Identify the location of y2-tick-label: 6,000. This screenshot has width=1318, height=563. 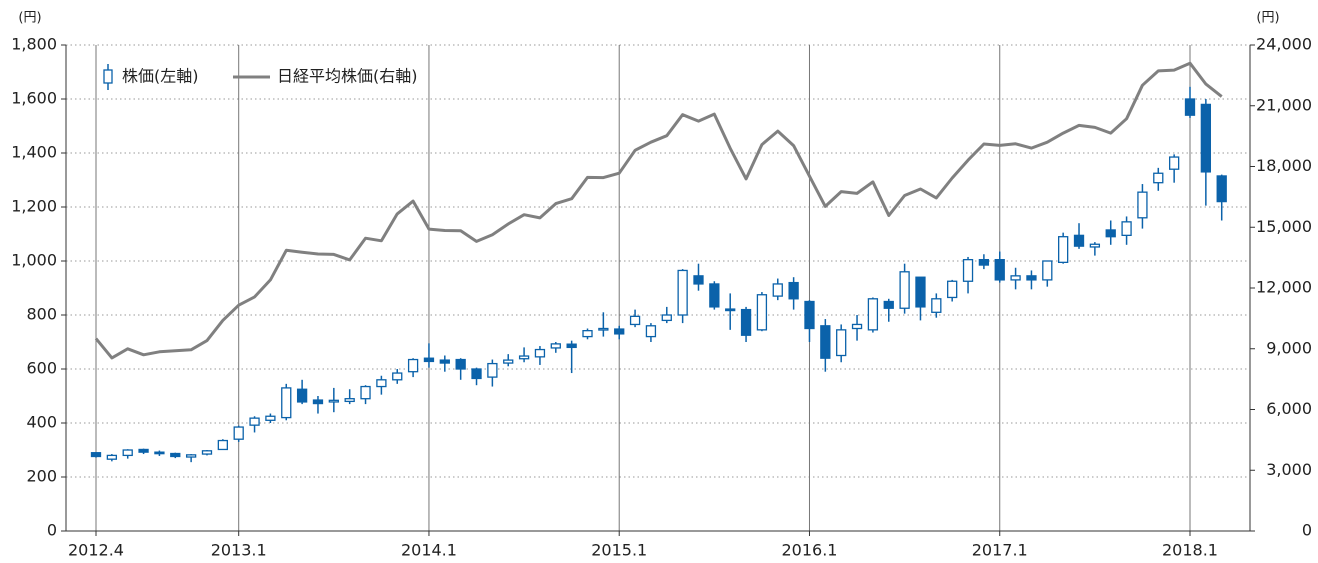
(1289, 408).